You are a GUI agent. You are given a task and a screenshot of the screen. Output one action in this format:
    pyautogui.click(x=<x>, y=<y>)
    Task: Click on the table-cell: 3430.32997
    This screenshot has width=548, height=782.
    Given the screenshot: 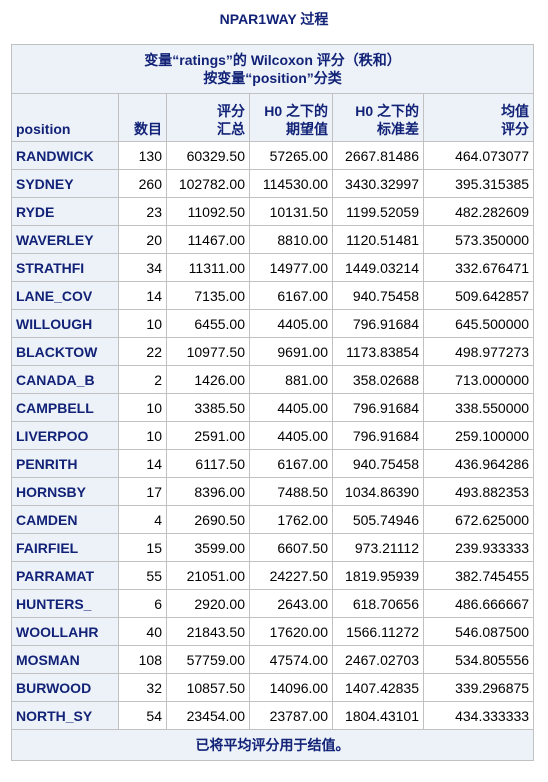 What is the action you would take?
    pyautogui.click(x=378, y=183)
    